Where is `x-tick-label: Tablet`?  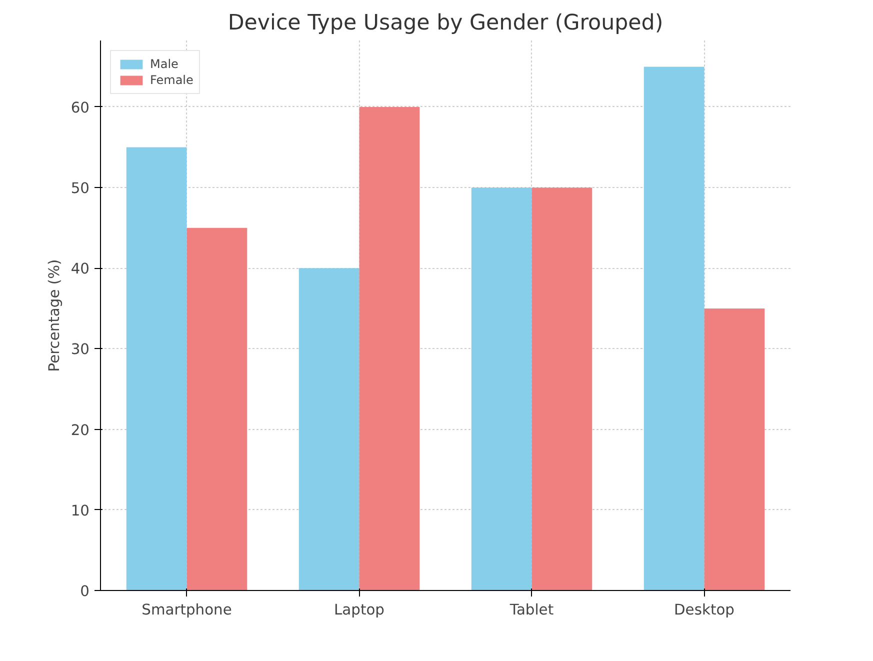
x-tick-label: Tablet is located at coordinates (531, 610).